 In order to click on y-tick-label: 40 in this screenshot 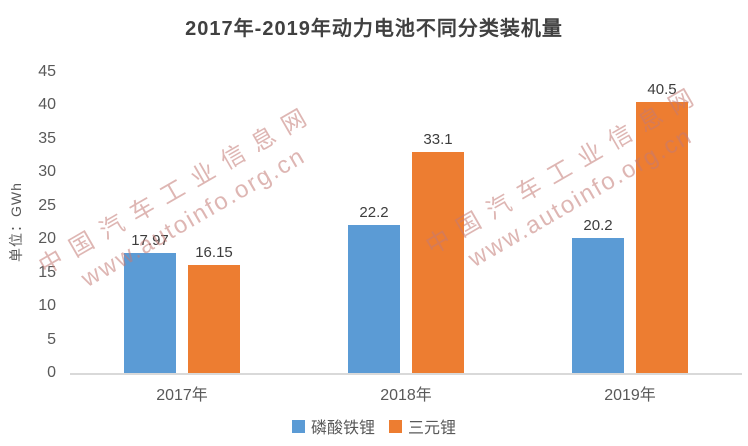, I will do `click(47, 105)`.